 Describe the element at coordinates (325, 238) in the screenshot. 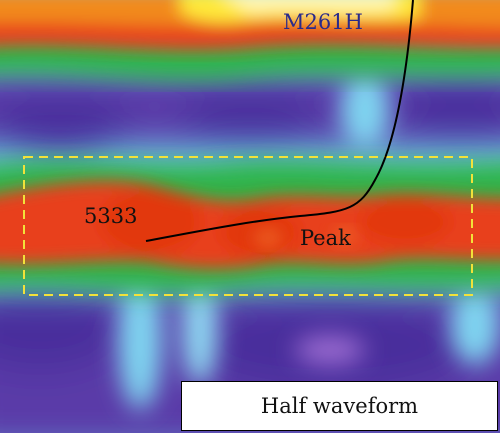

I see `event-label: Peak` at that location.